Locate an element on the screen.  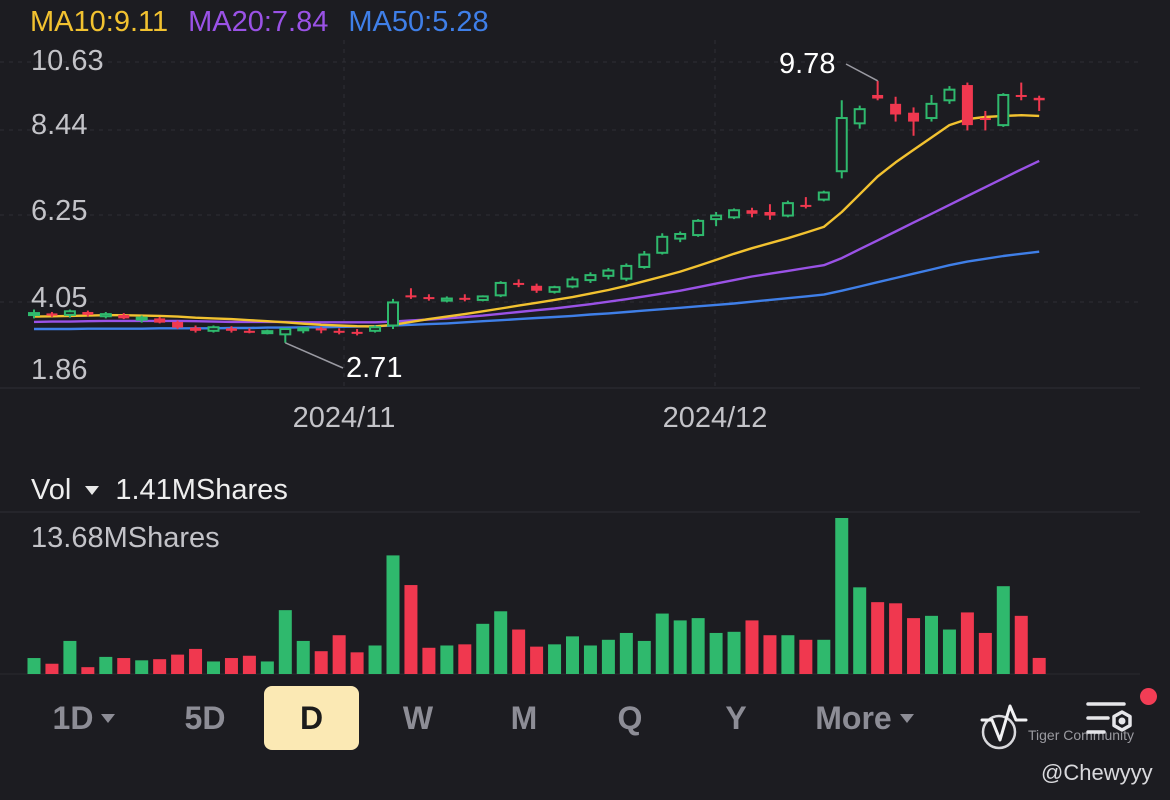
ma10-legend: MA10:9.11 is located at coordinates (99, 22).